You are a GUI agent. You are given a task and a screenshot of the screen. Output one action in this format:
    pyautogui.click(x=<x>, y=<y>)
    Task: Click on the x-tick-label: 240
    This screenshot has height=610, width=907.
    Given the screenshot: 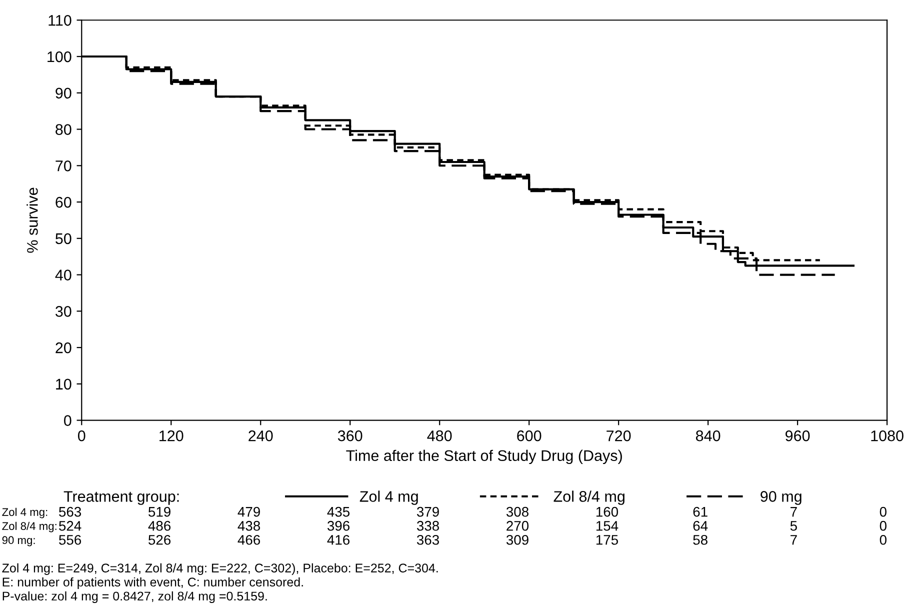 What is the action you would take?
    pyautogui.click(x=260, y=436)
    